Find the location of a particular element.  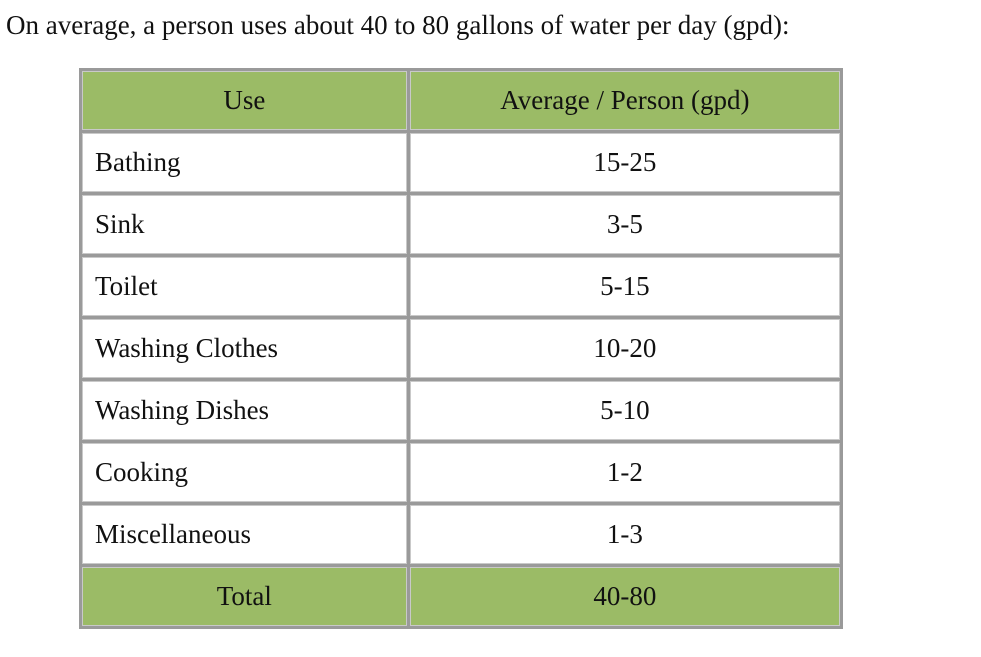

use-cell: Cooking is located at coordinates (244, 472).